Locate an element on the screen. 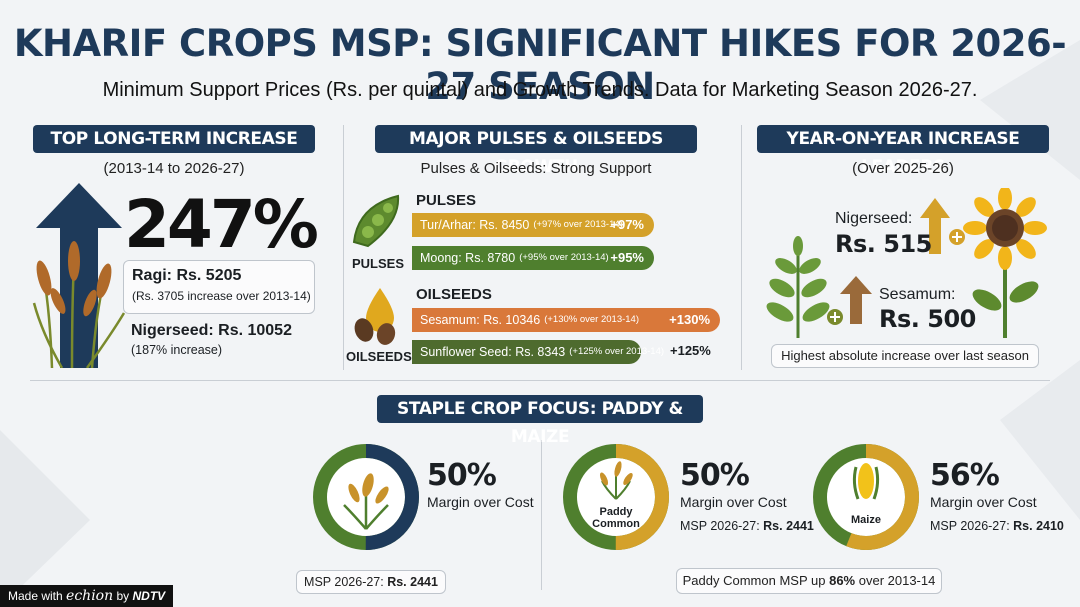 The image size is (1080, 607). pulses-oilseeds-heading: MAJOR PULSES & OILSEEDS GROWTH is located at coordinates (536, 151).